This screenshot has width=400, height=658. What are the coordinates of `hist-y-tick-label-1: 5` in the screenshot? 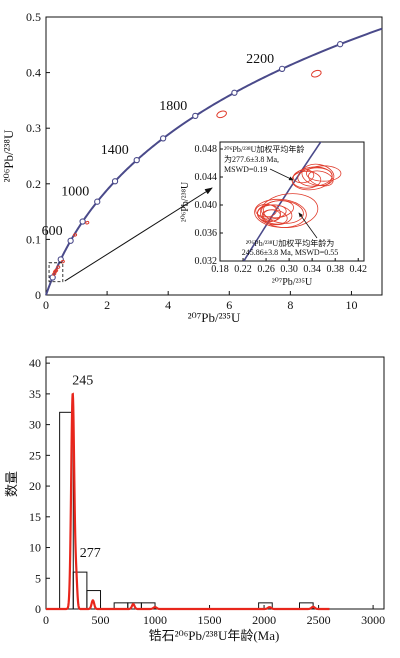 It's located at (38, 578).